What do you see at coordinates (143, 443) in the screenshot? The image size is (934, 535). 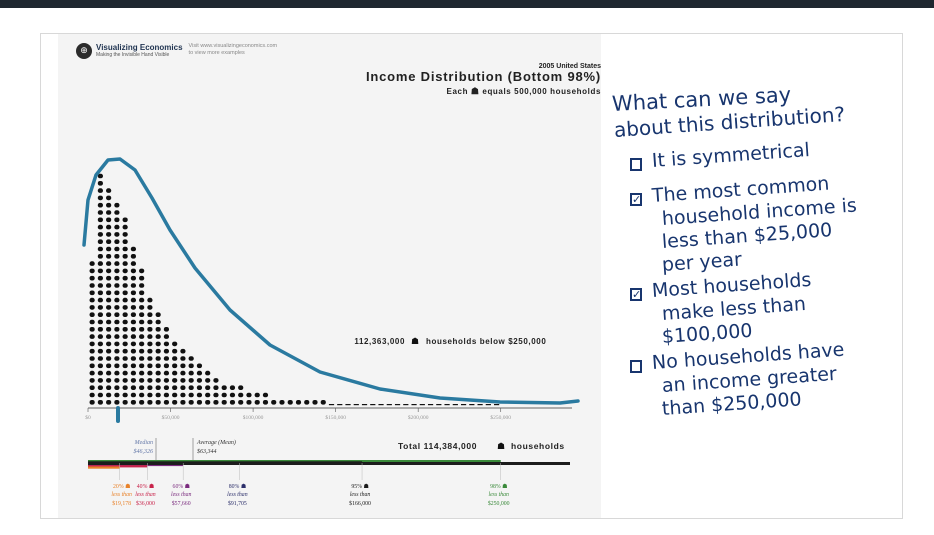 I see `median-label: Median` at bounding box center [143, 443].